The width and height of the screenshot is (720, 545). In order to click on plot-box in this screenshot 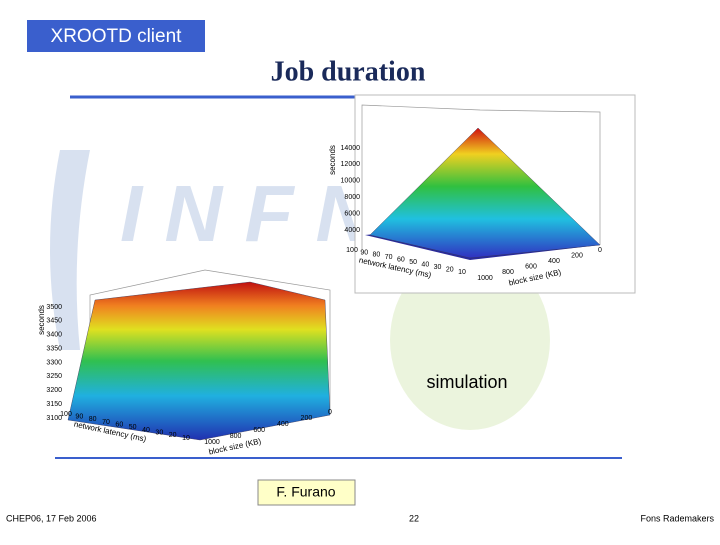, I will do `click(481, 177)`.